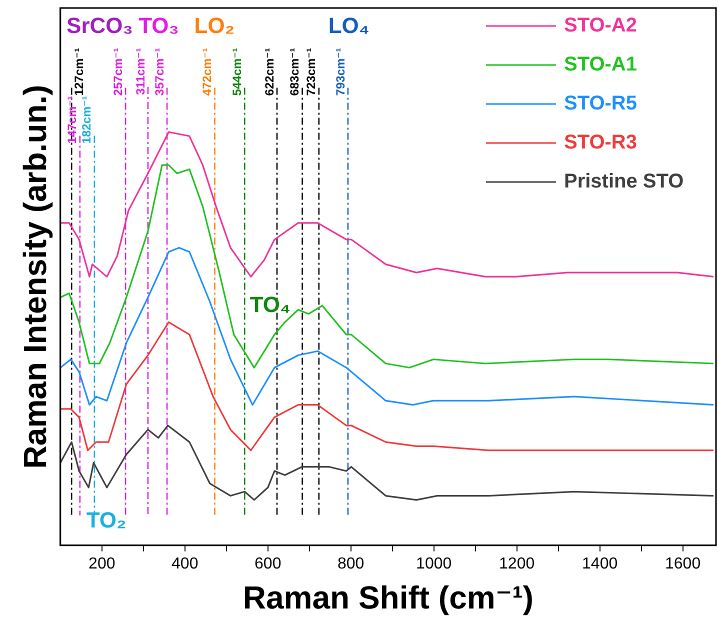  I want to click on legend-label: STO-R5, so click(600, 103).